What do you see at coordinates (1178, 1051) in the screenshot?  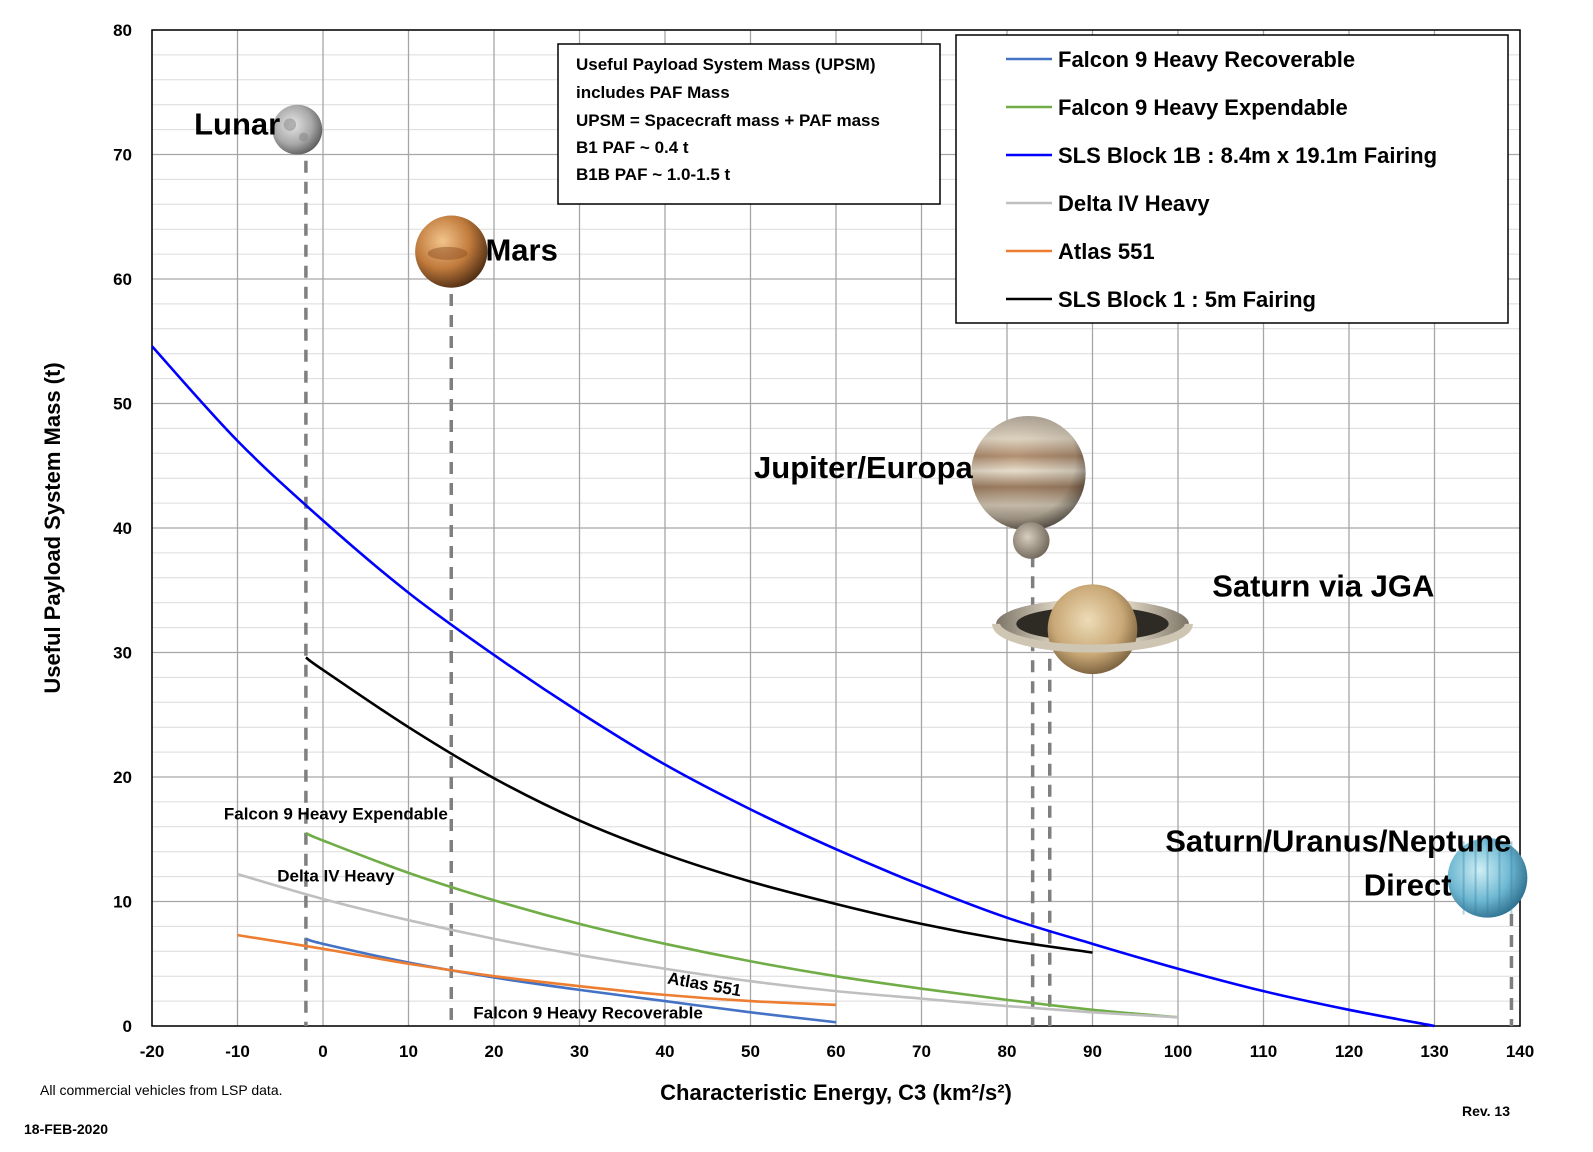 I see `x-tick-label: 100` at bounding box center [1178, 1051].